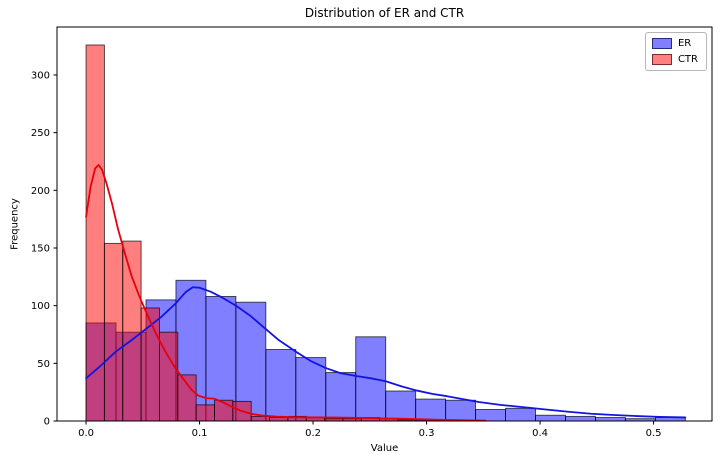 The height and width of the screenshot is (463, 720). What do you see at coordinates (40, 75) in the screenshot?
I see `y-tick-label: 300` at bounding box center [40, 75].